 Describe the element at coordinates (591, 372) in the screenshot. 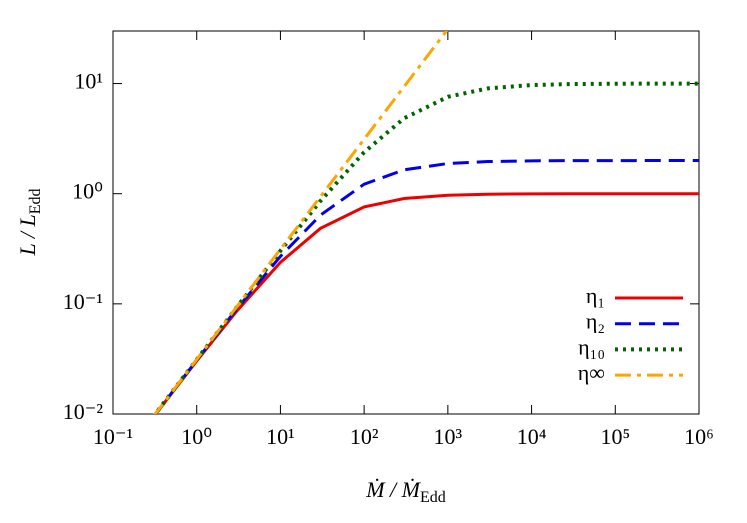

I see `legend-label: η∞` at that location.